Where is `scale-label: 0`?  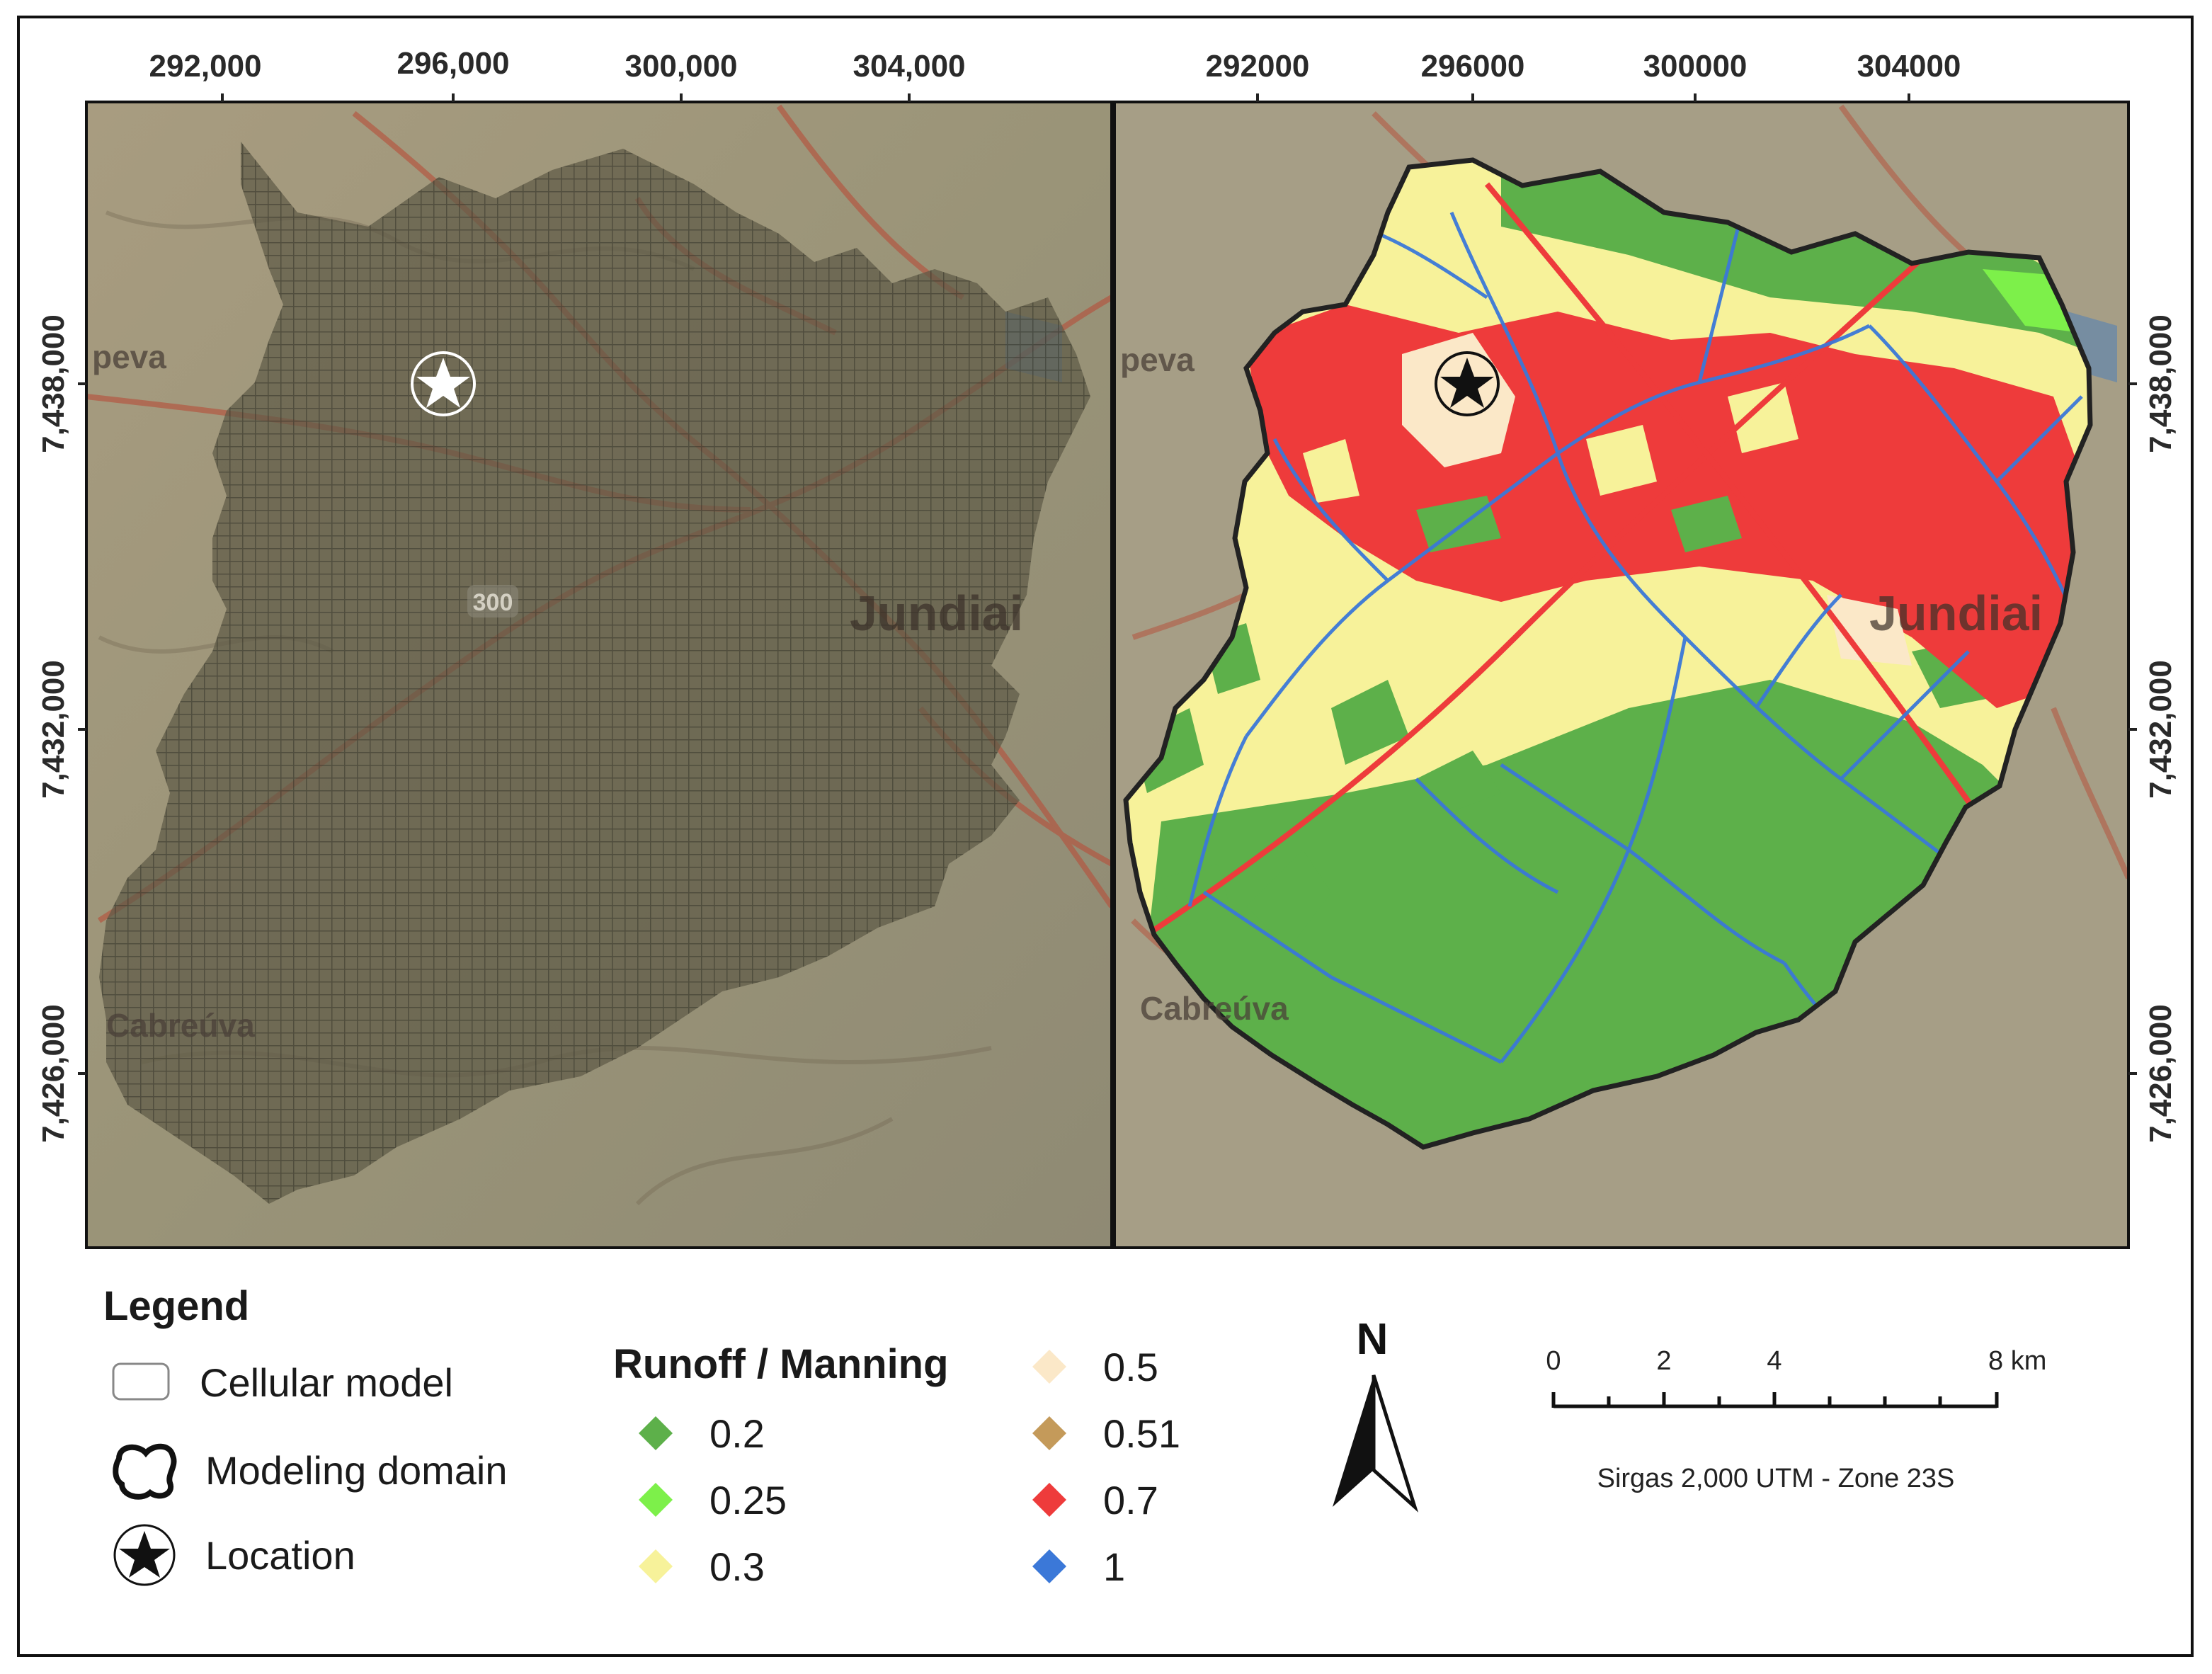
scale-label: 0 is located at coordinates (1553, 1361).